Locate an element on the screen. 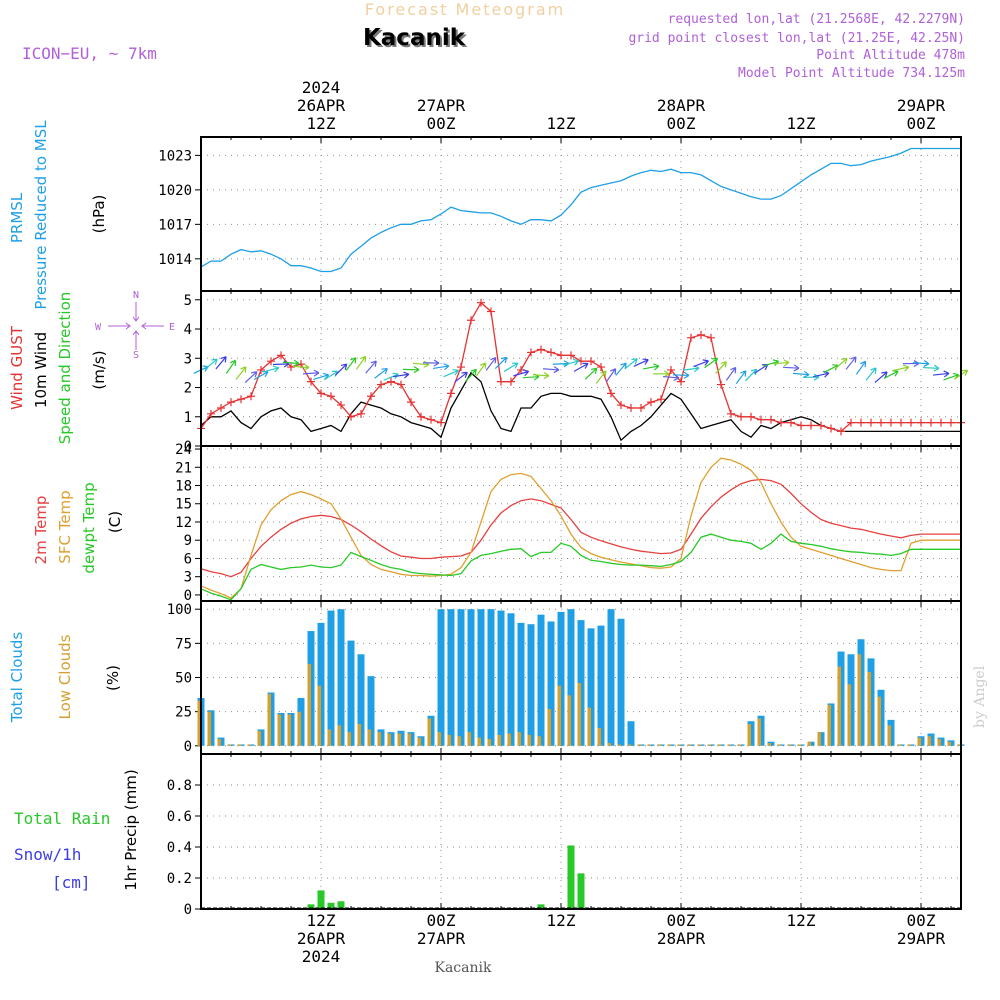 This screenshot has width=1000, height=1000. pressure-label: Pressure Reduced to MSL is located at coordinates (41, 215).